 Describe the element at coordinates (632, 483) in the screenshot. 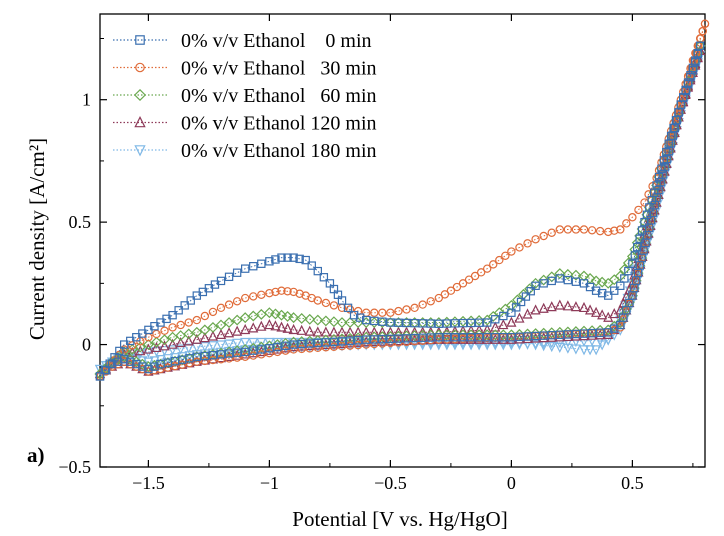

I see `x-tick-label: 0.5` at that location.